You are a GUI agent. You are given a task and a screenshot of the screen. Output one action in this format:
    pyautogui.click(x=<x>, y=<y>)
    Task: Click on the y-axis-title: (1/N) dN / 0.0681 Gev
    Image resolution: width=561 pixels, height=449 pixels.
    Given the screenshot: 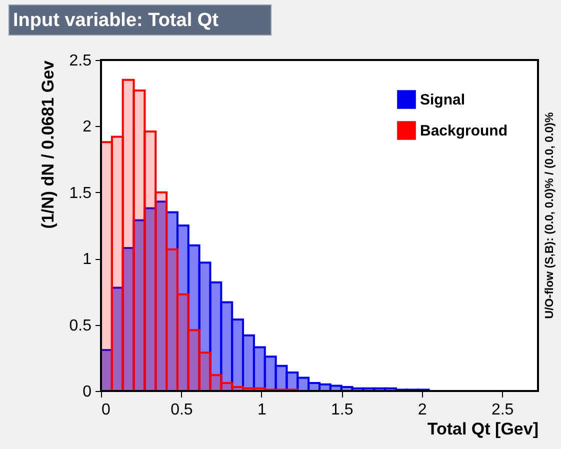 What is the action you would take?
    pyautogui.click(x=48, y=144)
    